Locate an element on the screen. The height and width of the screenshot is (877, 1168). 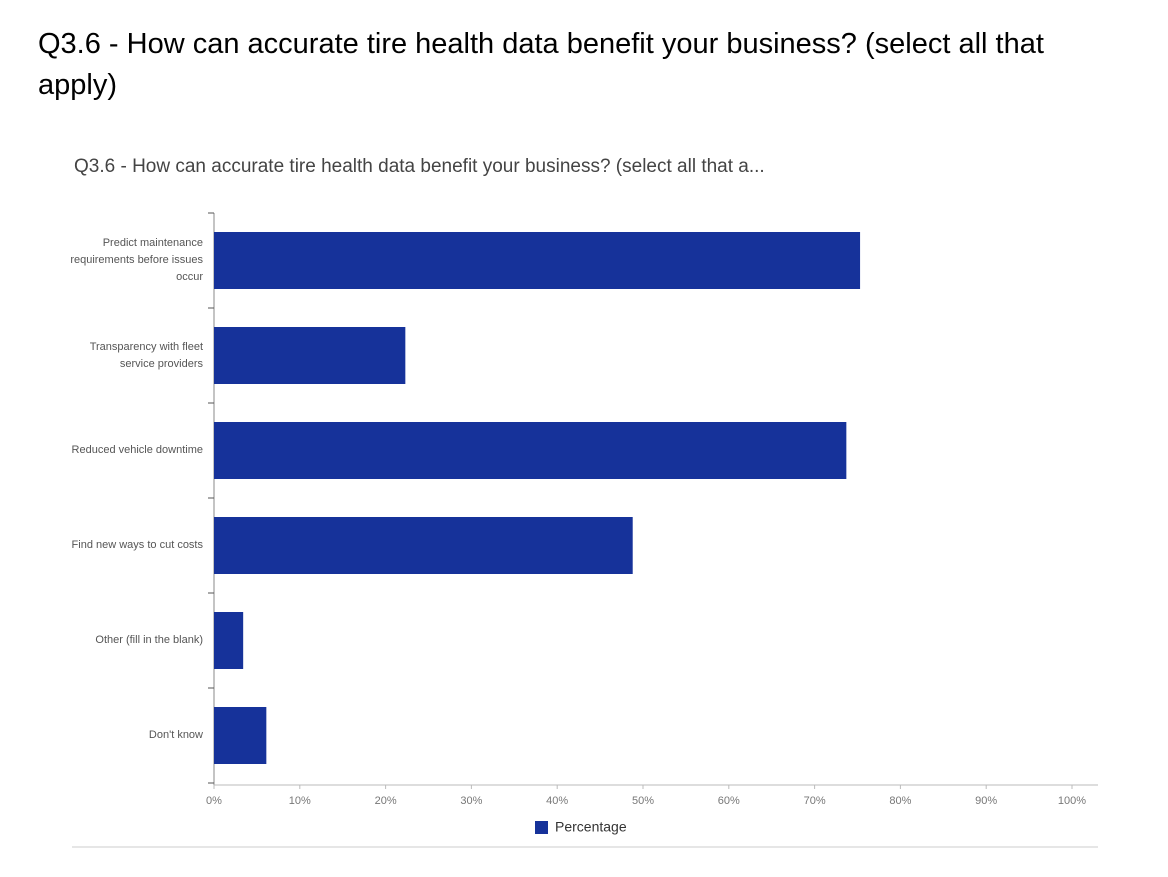
legend-label: Percentage is located at coordinates (591, 827).